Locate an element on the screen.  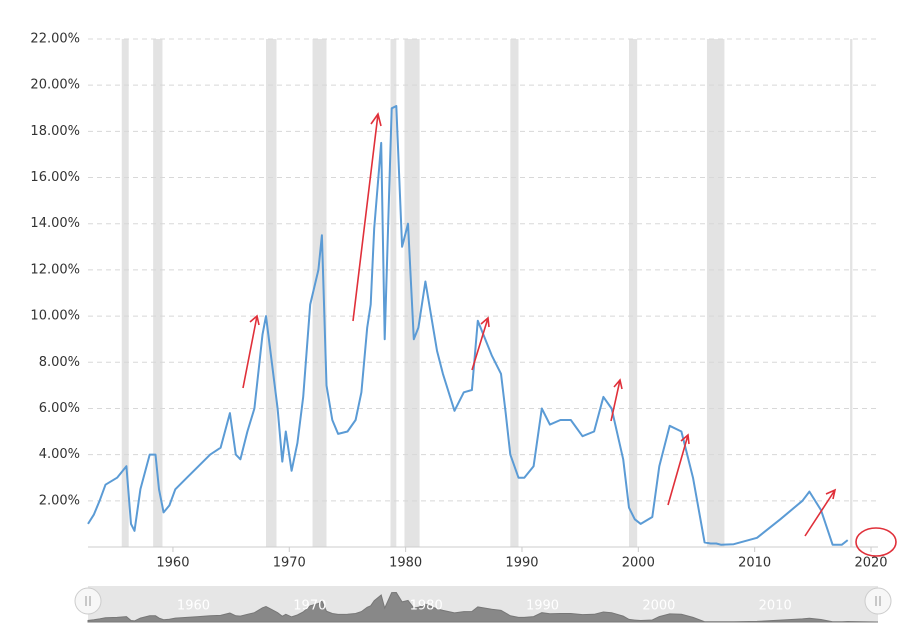
x-tick-label: 1990 is located at coordinates (521, 563).